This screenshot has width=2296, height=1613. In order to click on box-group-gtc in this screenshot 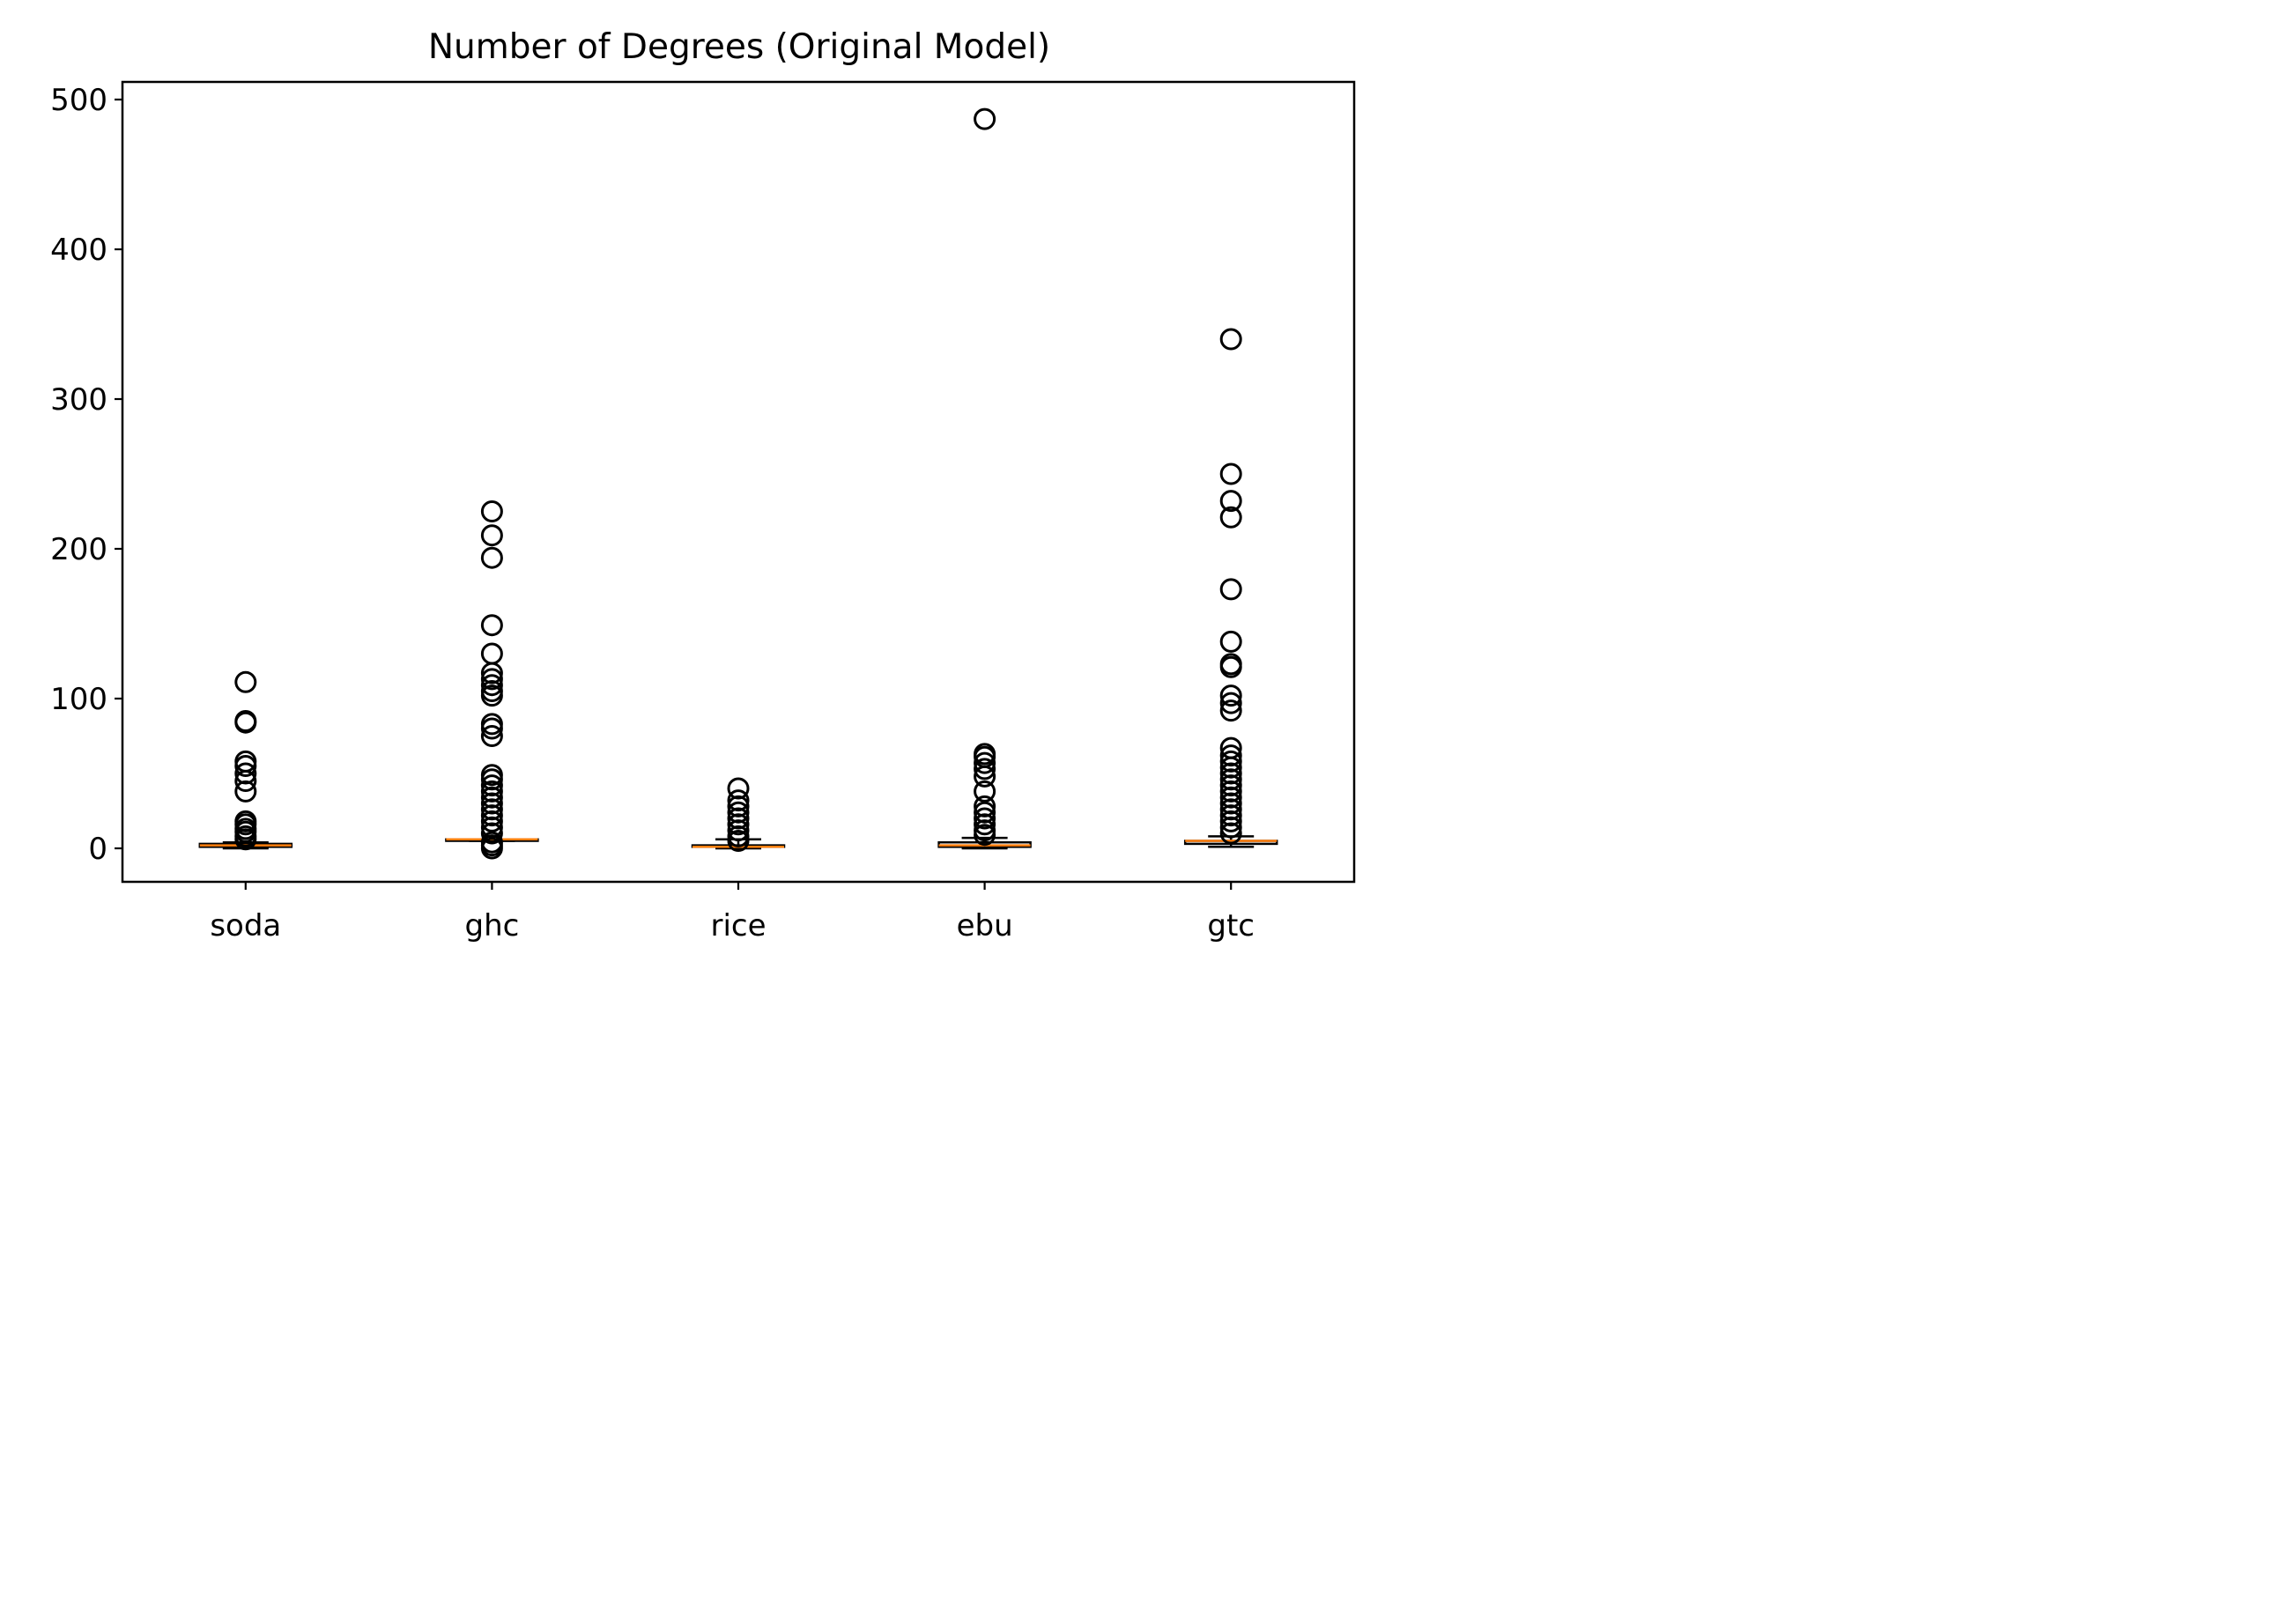, I will do `click(1230, 588)`.